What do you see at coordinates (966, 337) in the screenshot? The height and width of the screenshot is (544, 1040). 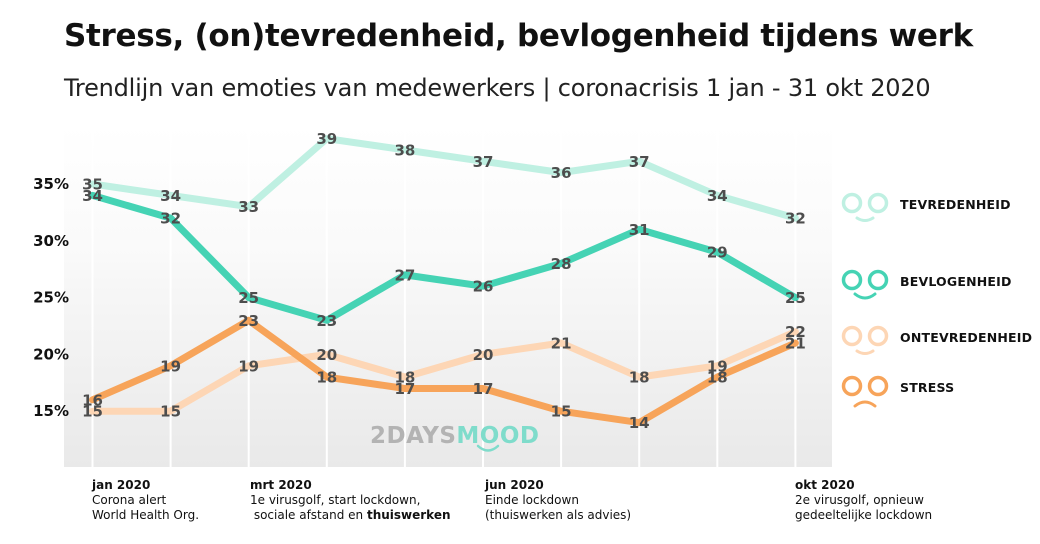 I see `legend-label: ONTEVREDENHEID` at bounding box center [966, 337].